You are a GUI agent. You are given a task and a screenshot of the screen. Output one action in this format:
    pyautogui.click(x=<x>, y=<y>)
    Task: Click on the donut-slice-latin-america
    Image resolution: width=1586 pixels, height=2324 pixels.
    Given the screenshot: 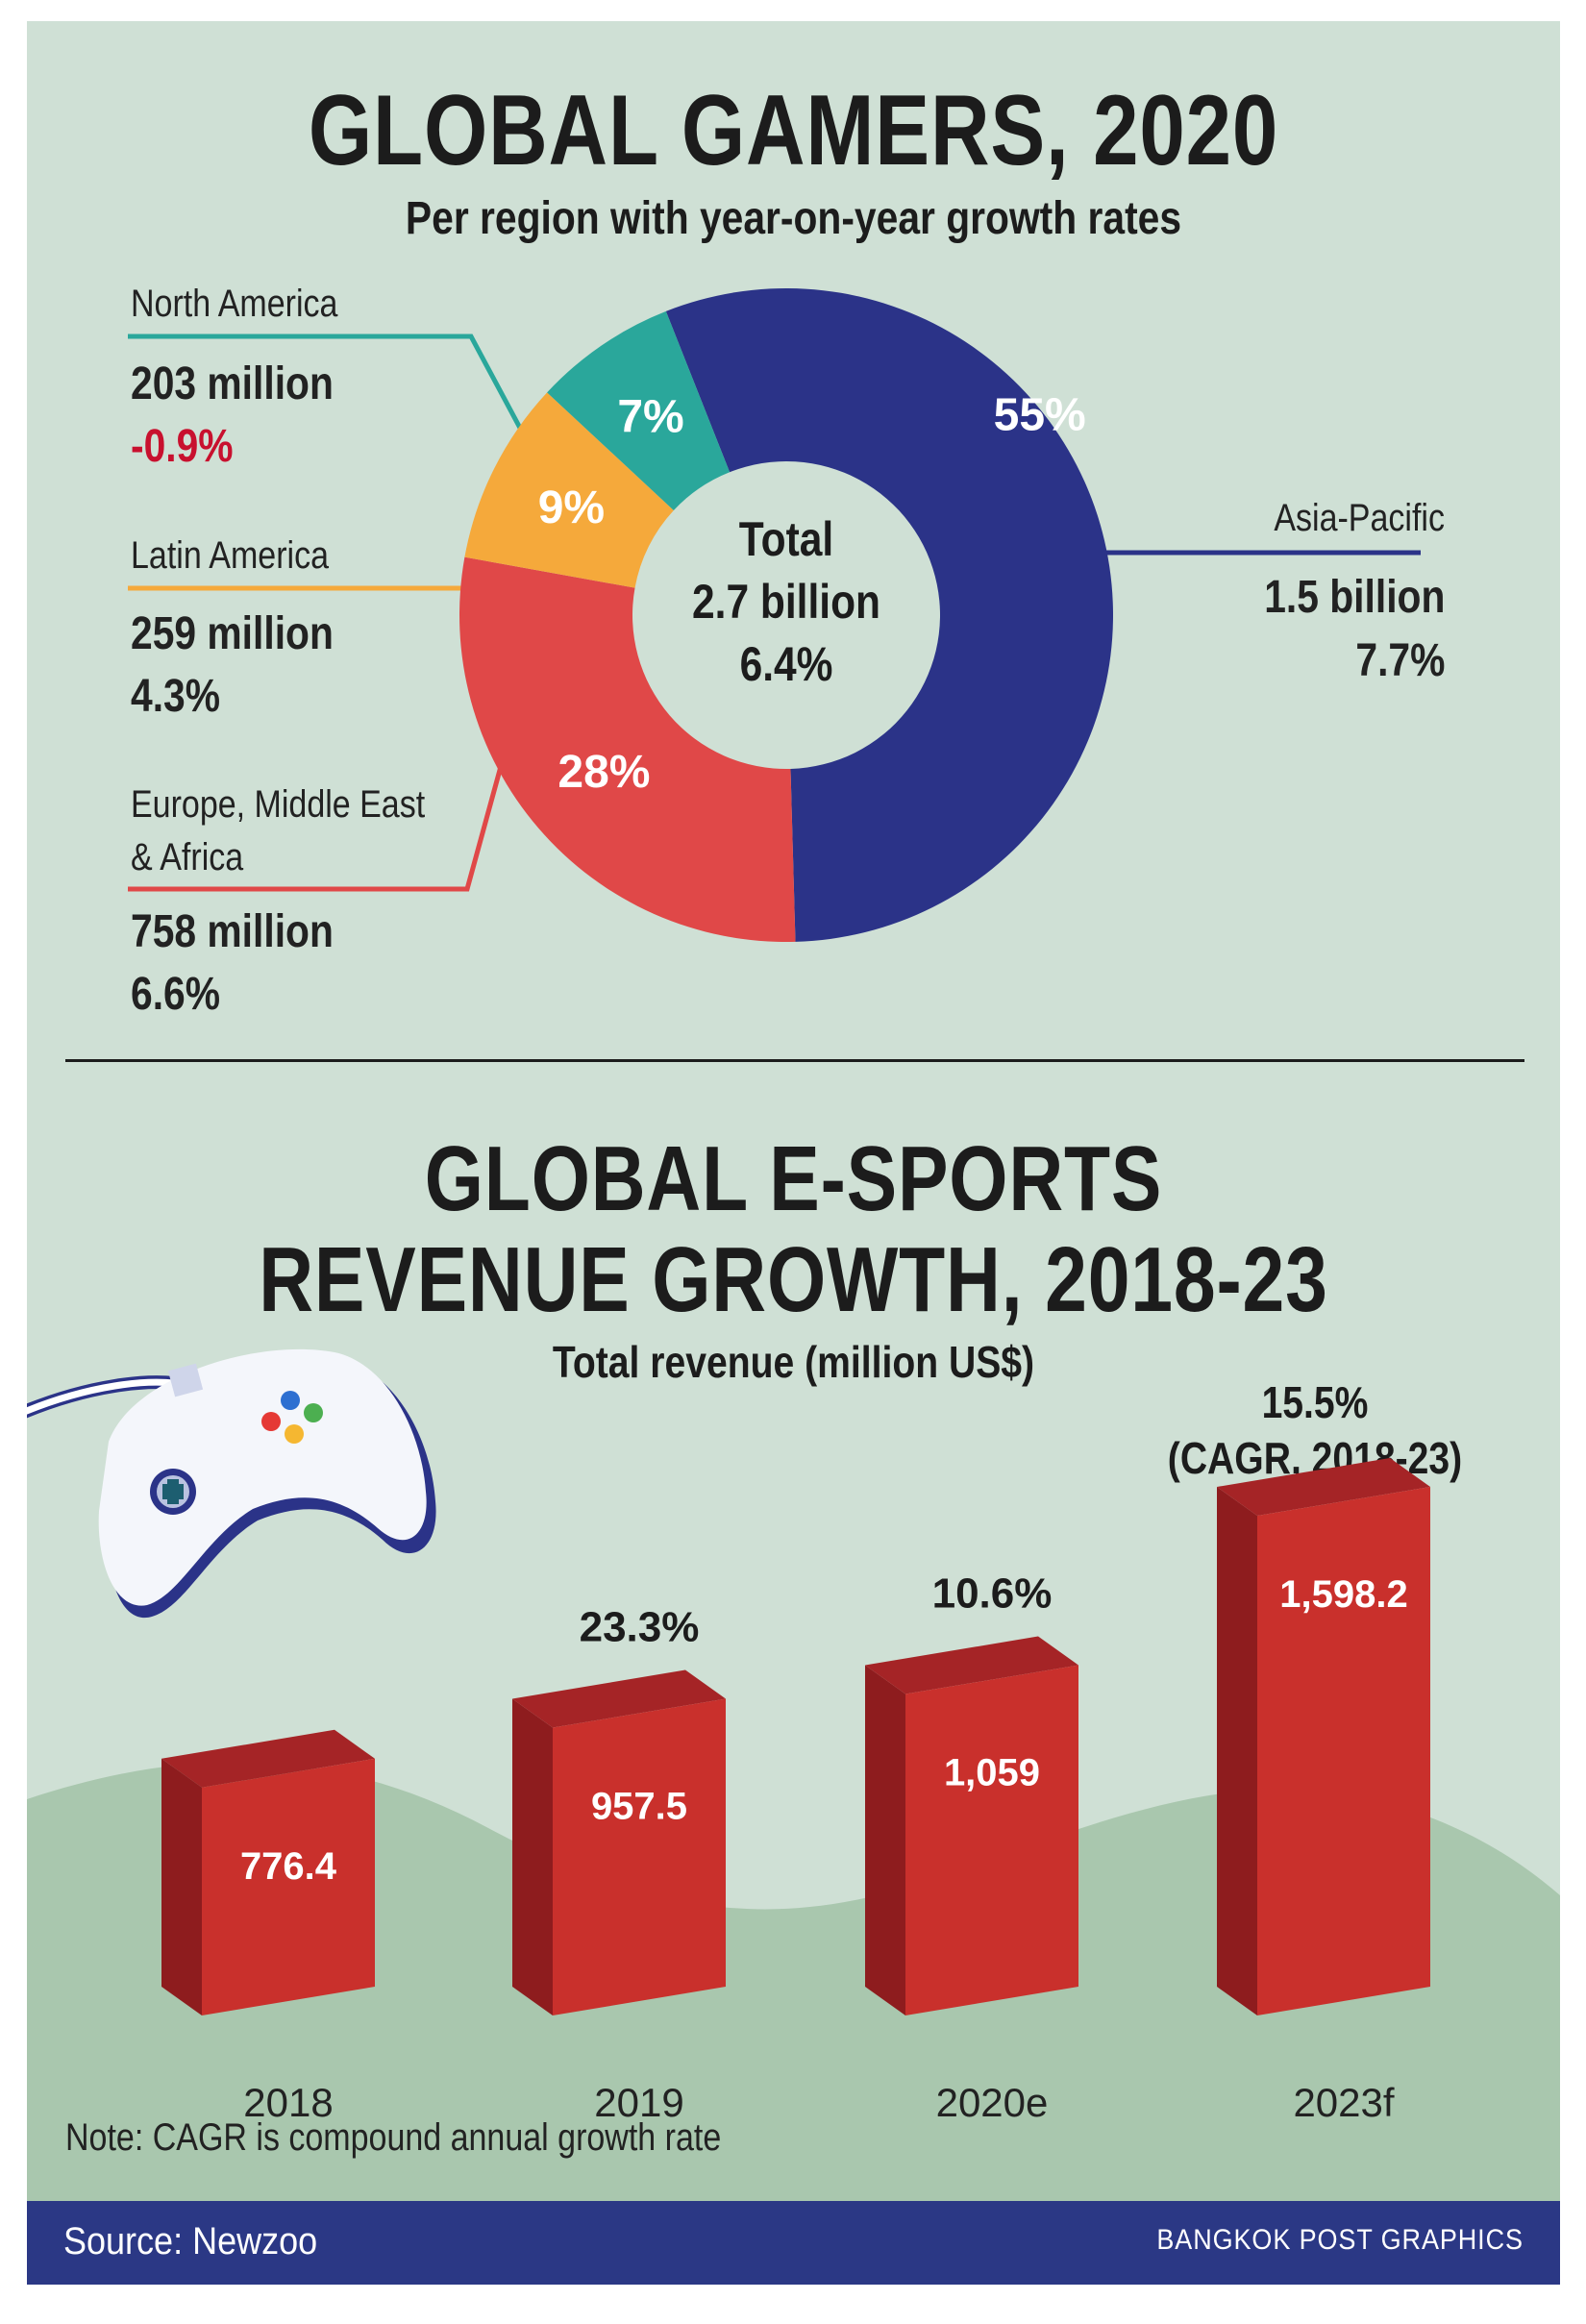 What is the action you would take?
    pyautogui.click(x=569, y=490)
    